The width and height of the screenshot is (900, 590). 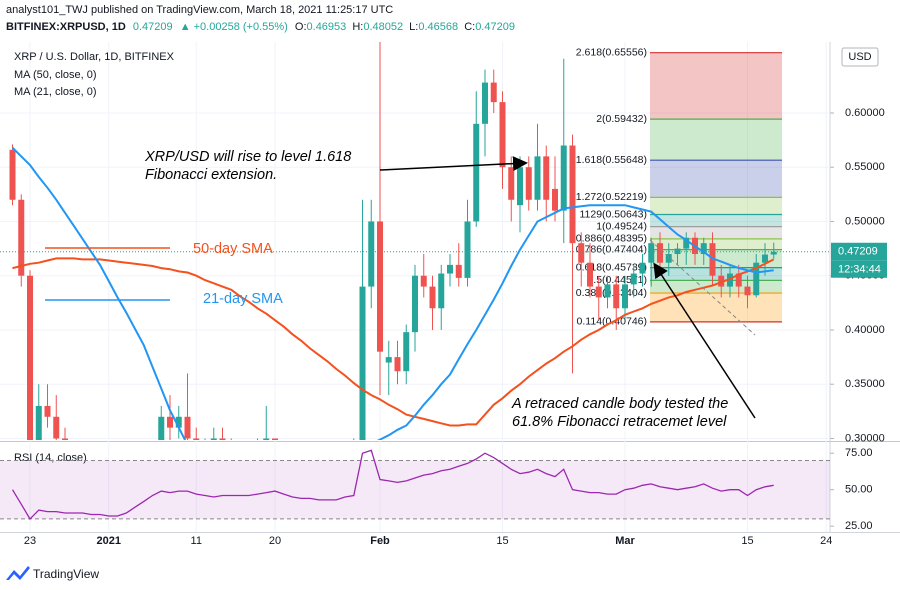 I want to click on change: ▲ +0.00258 (+0.55%), so click(x=234, y=27).